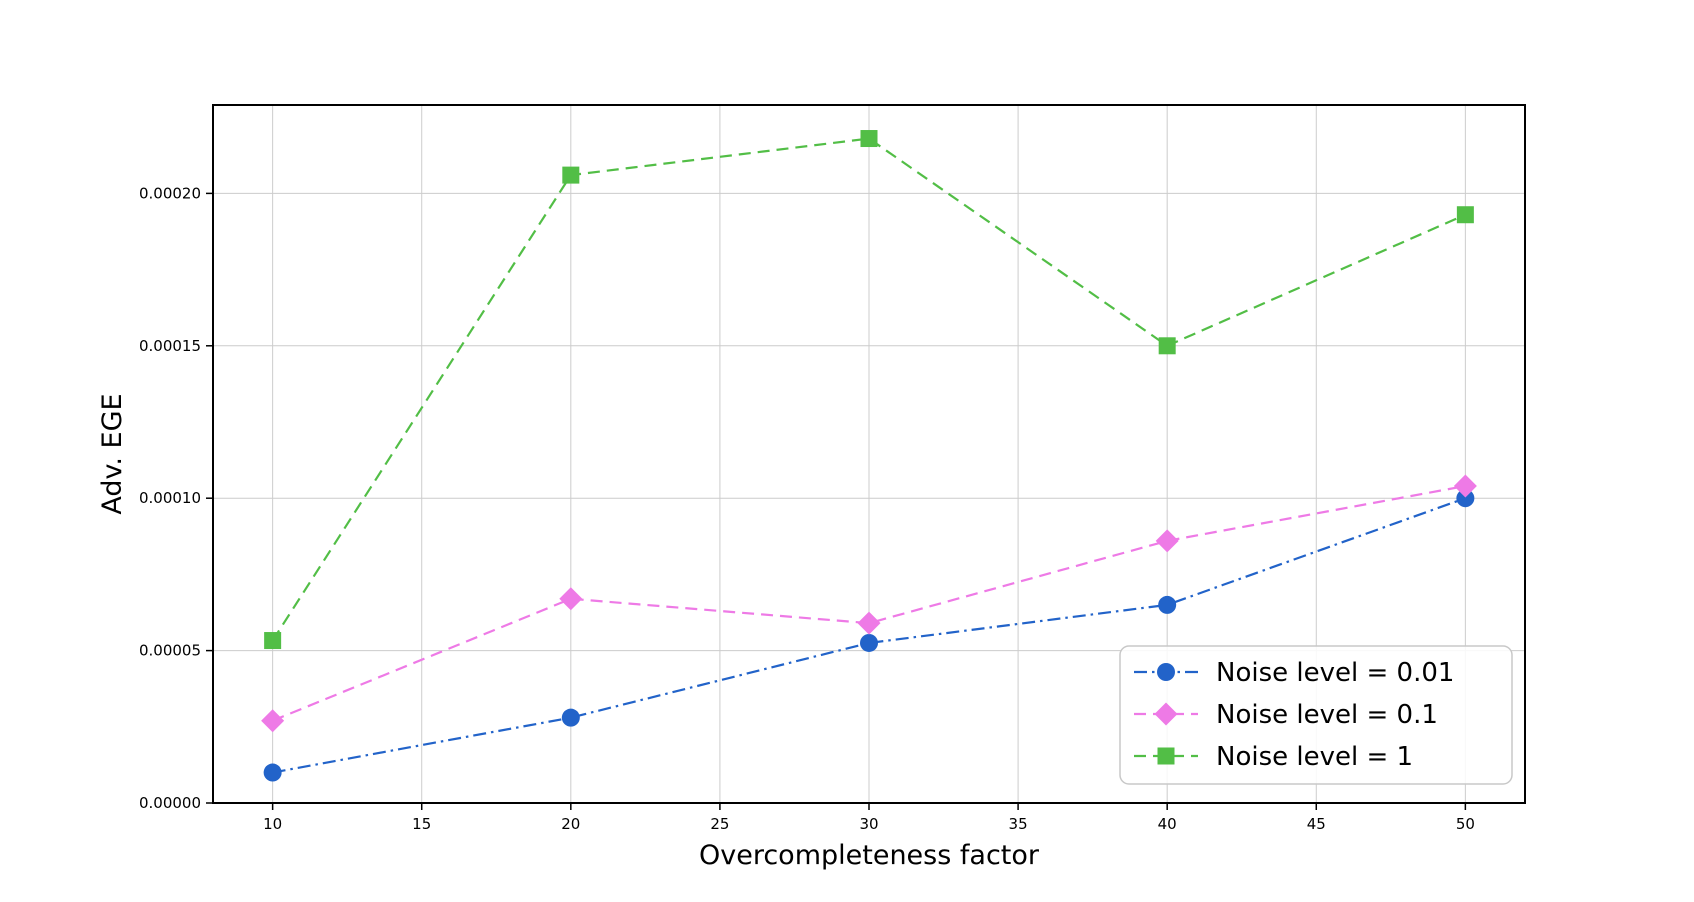 This screenshot has width=1694, height=902. What do you see at coordinates (1167, 824) in the screenshot?
I see `x-tick-label: 40` at bounding box center [1167, 824].